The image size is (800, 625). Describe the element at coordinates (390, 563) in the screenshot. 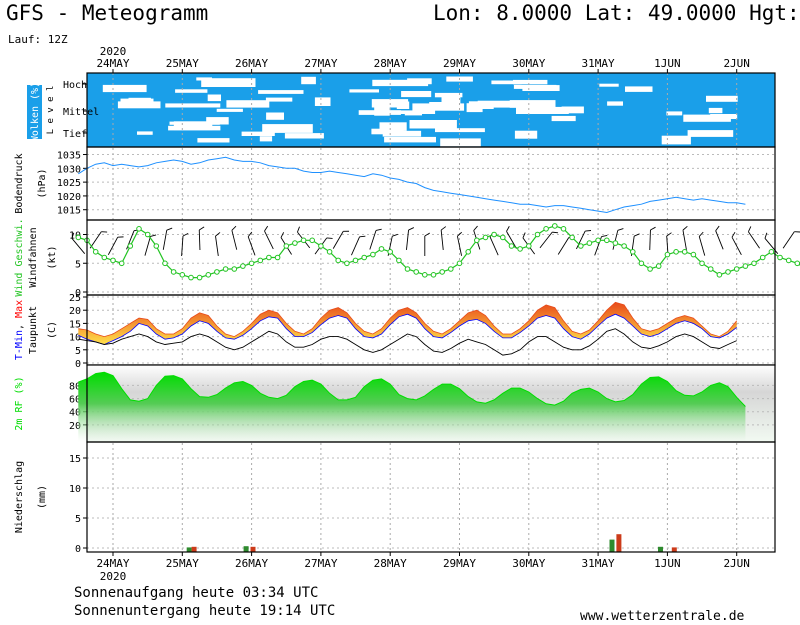

I see `day-label-bottom: 28MAY` at that location.